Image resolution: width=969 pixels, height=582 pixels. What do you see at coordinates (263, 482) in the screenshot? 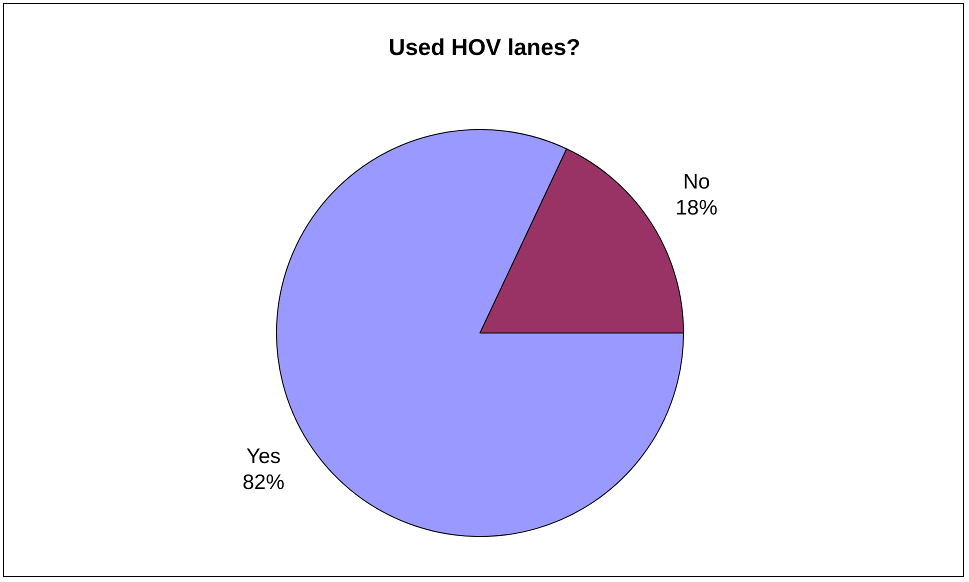
I see `data-label: 82%` at bounding box center [263, 482].